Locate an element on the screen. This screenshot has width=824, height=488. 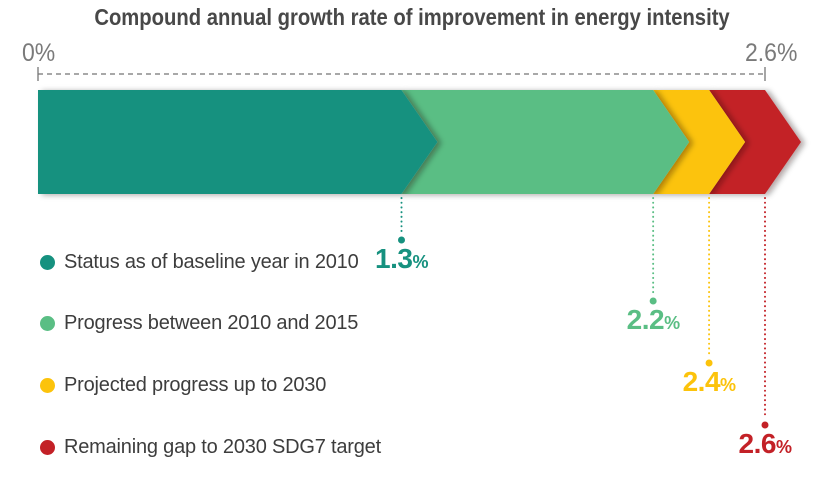
legend-item: Remaining gap to 2030 SDG7 target is located at coordinates (210, 447).